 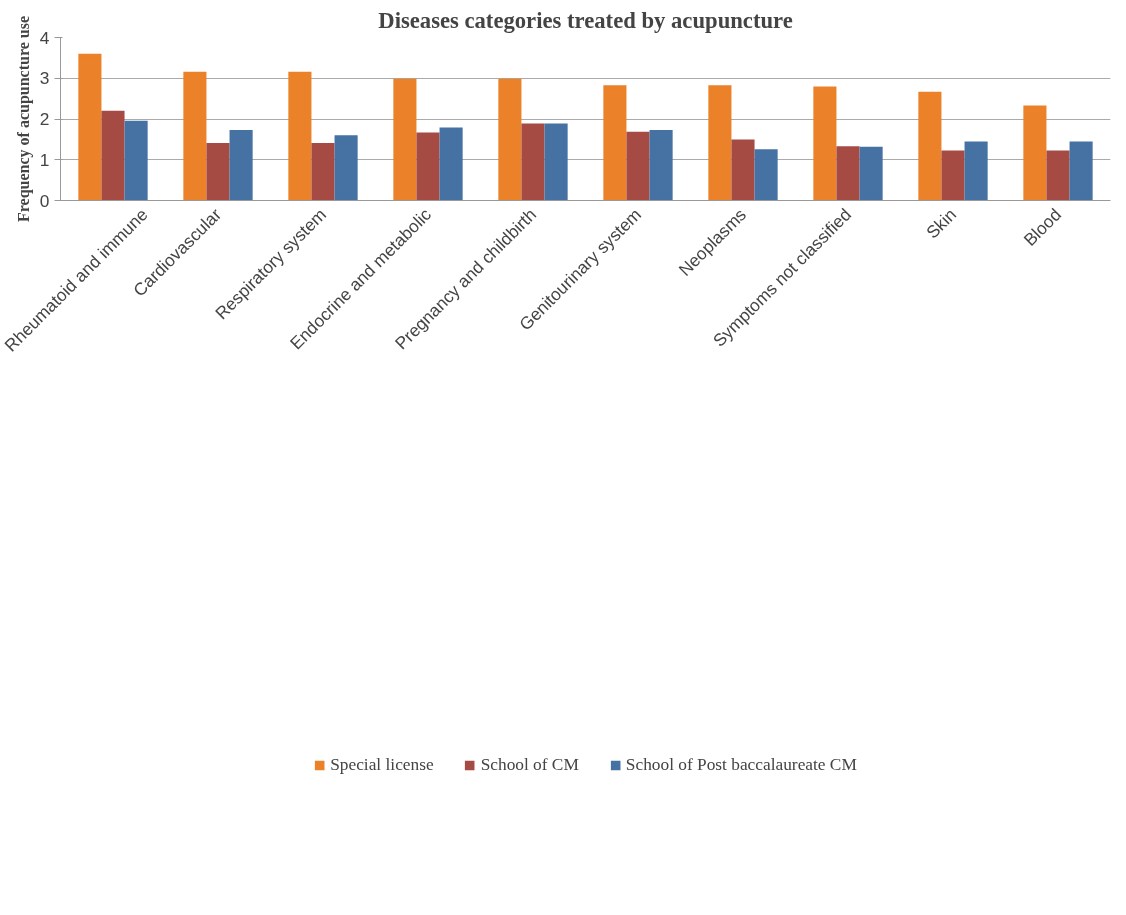 I want to click on legend-label: School of Post baccalaureate CM, so click(x=741, y=765).